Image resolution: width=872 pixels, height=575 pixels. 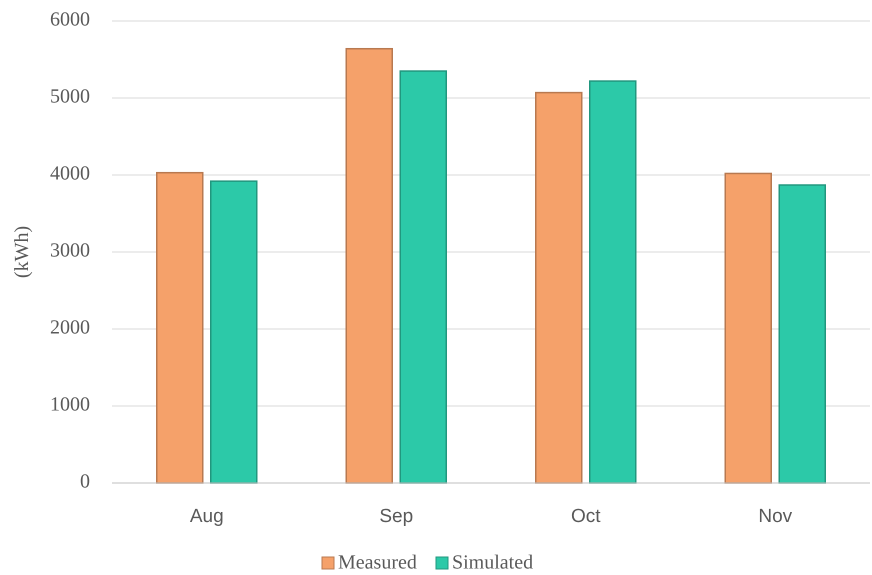 I want to click on legend-label: Simulated, so click(x=493, y=563).